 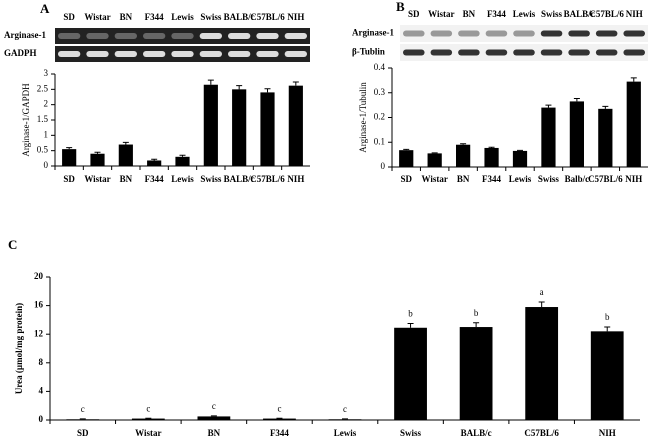 What do you see at coordinates (26, 120) in the screenshot?
I see `y-axis-label: Arginase-1/GAPDH` at bounding box center [26, 120].